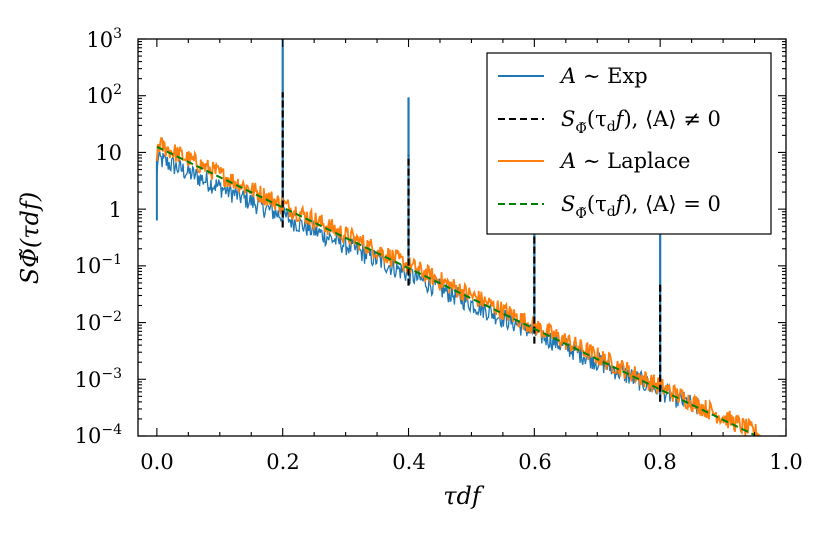 The width and height of the screenshot is (829, 537). What do you see at coordinates (534, 462) in the screenshot?
I see `x-tick-label: 0.6` at bounding box center [534, 462].